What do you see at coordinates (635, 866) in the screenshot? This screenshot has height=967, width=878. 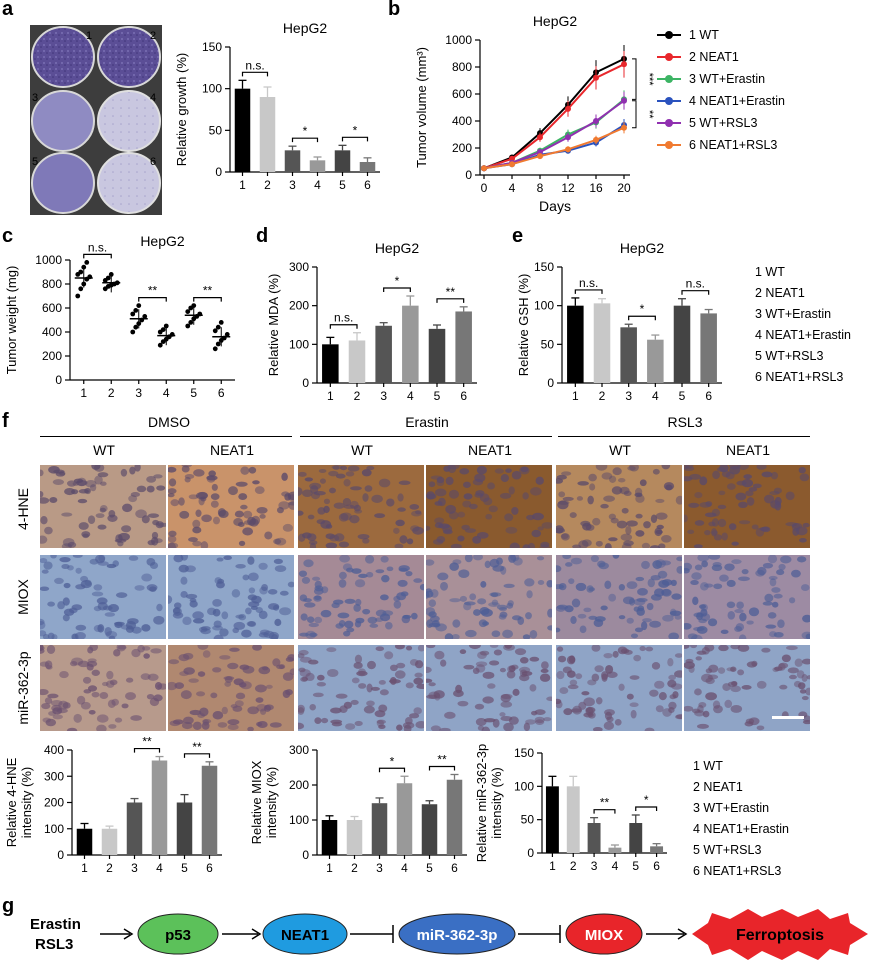 I see `x-tick-label: 5` at bounding box center [635, 866].